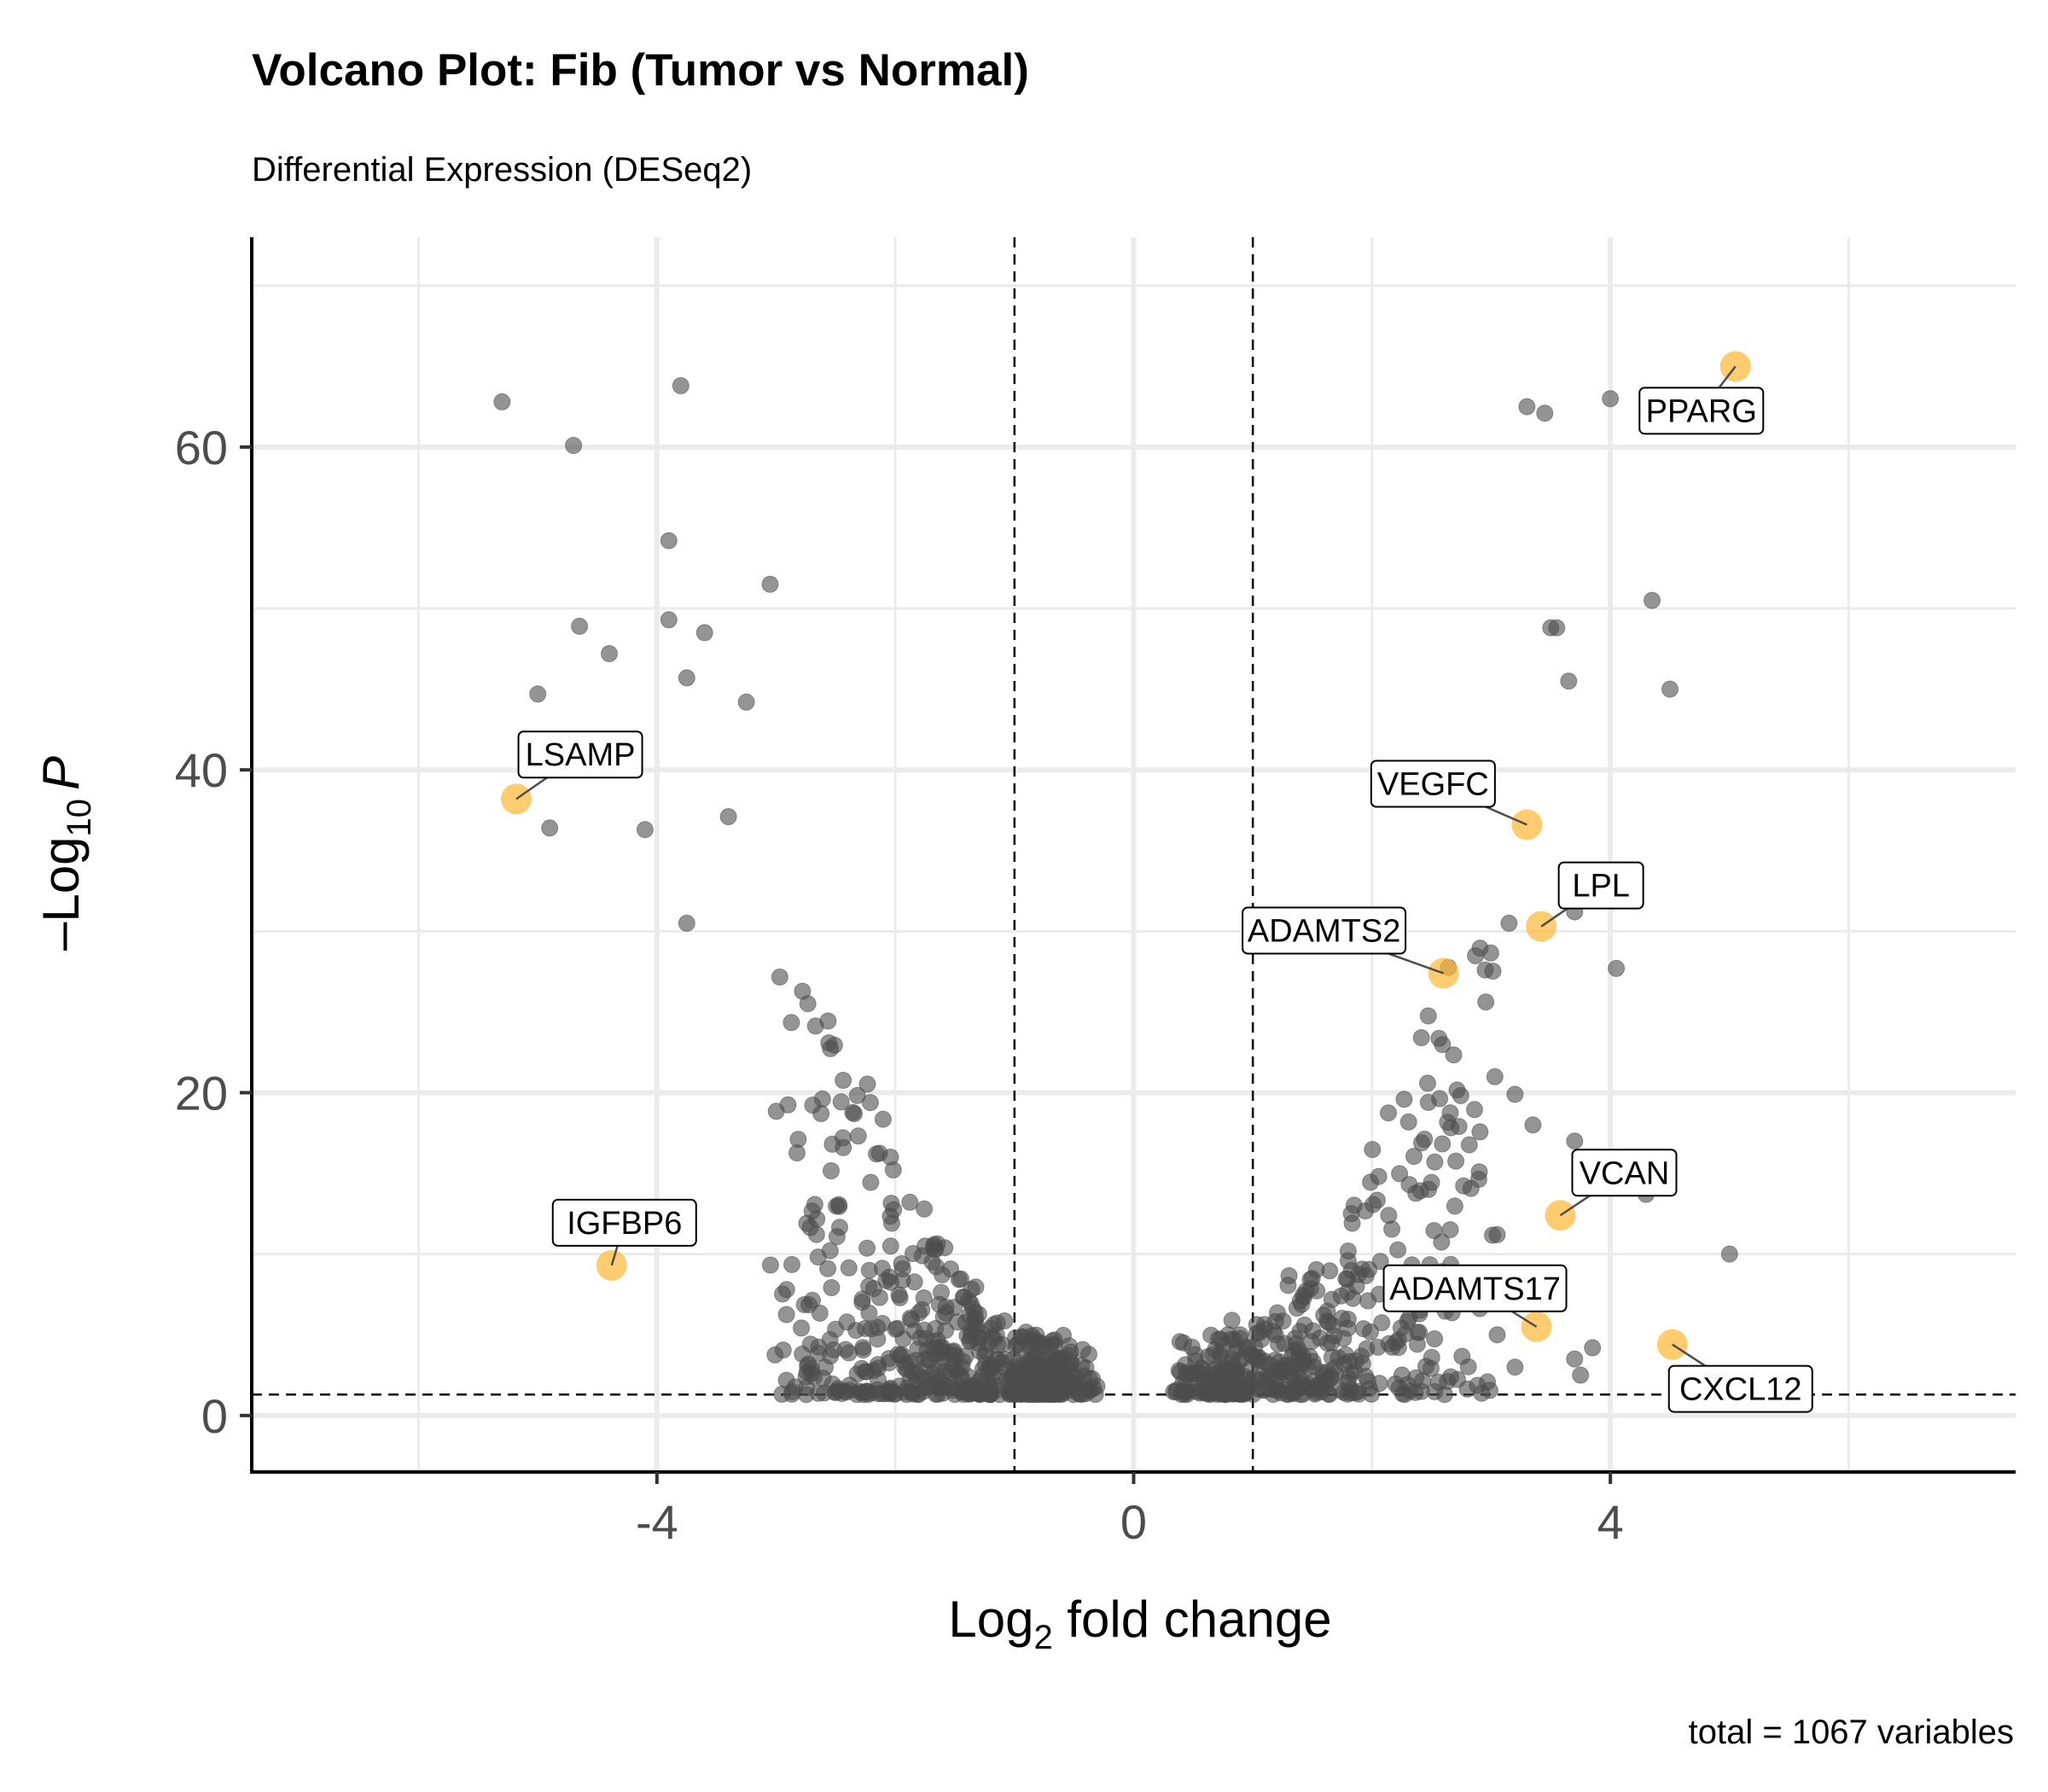  What do you see at coordinates (624, 1224) in the screenshot?
I see `gene-label-text: IGFBP6` at bounding box center [624, 1224].